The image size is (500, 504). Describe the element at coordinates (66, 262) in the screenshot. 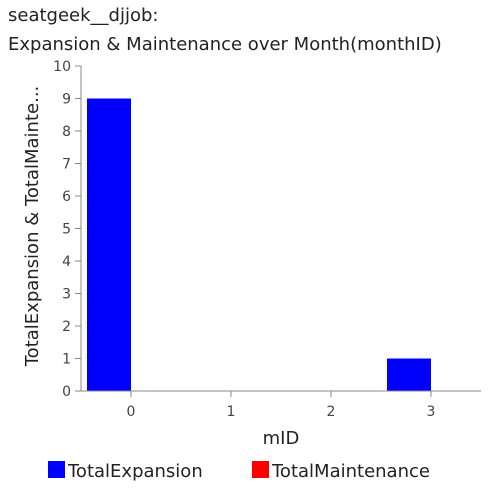

I see `y-tick-label-4: 4` at that location.